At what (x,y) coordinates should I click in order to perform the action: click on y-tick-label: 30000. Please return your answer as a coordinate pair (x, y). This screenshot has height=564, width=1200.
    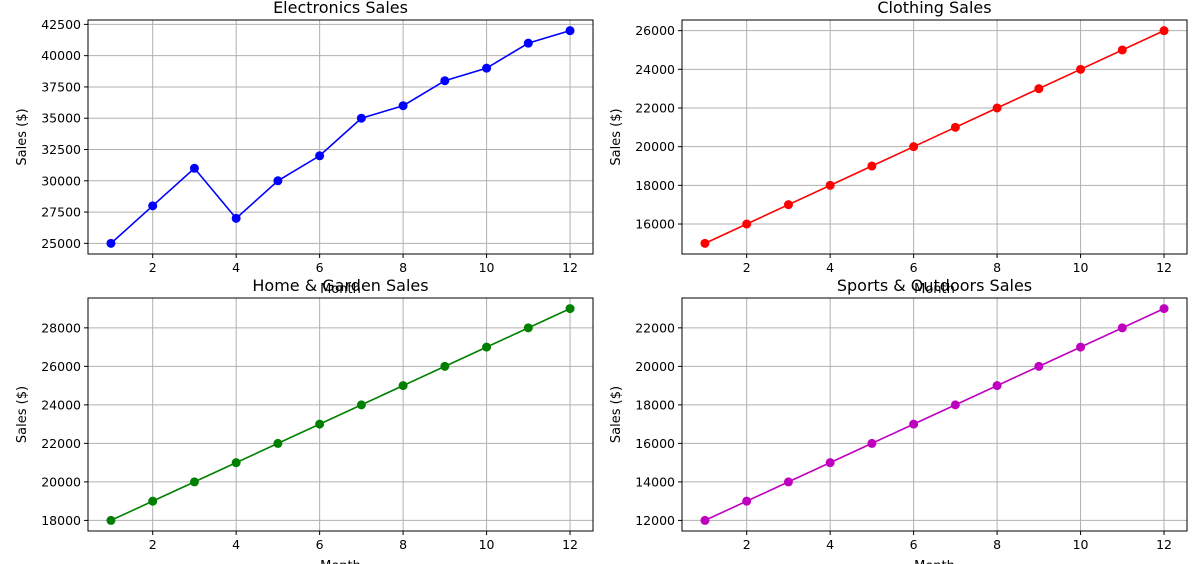
    Looking at the image, I should click on (61, 180).